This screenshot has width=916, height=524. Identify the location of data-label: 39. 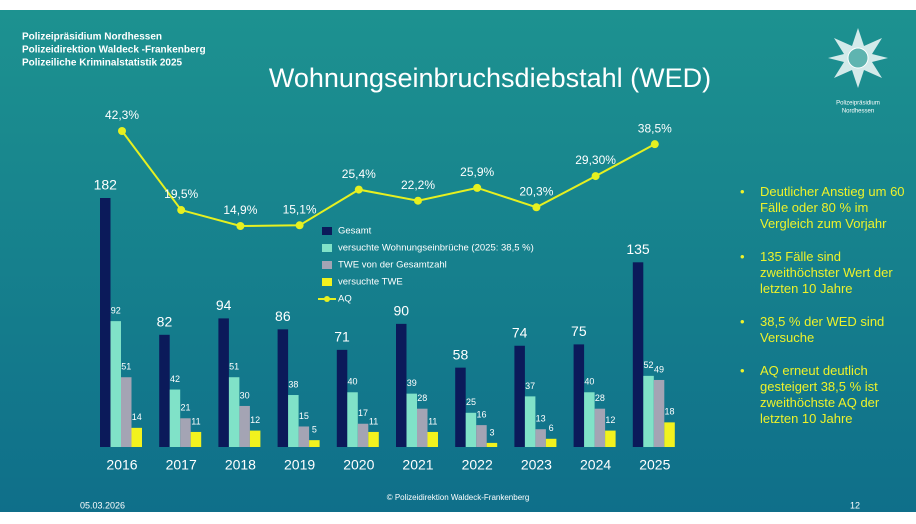
(412, 383).